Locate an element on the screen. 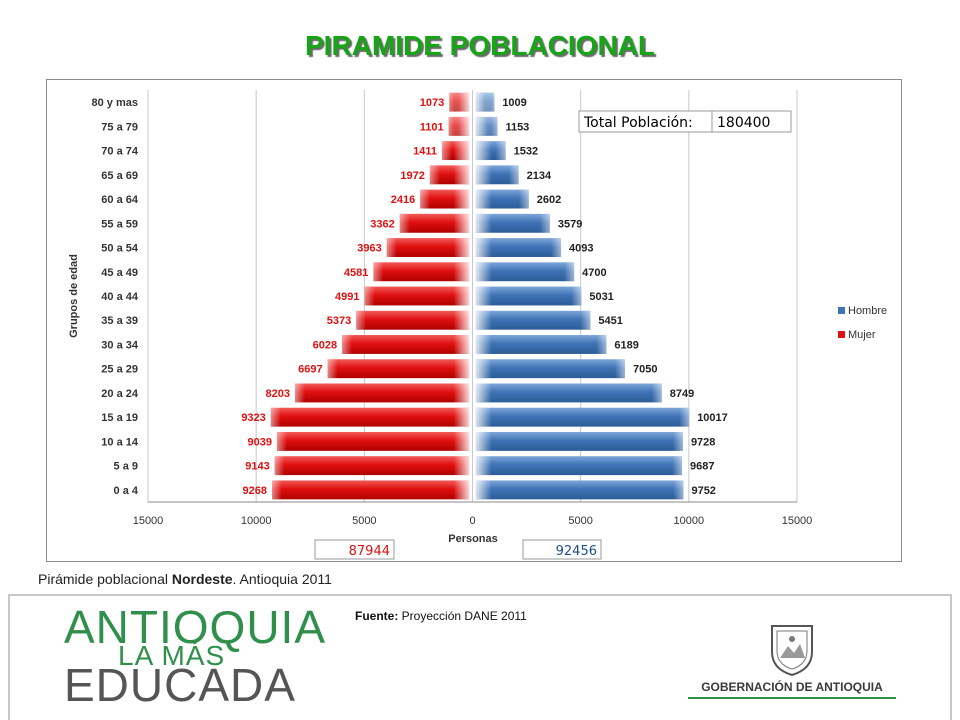  value-label-hombre: 9728 is located at coordinates (703, 442).